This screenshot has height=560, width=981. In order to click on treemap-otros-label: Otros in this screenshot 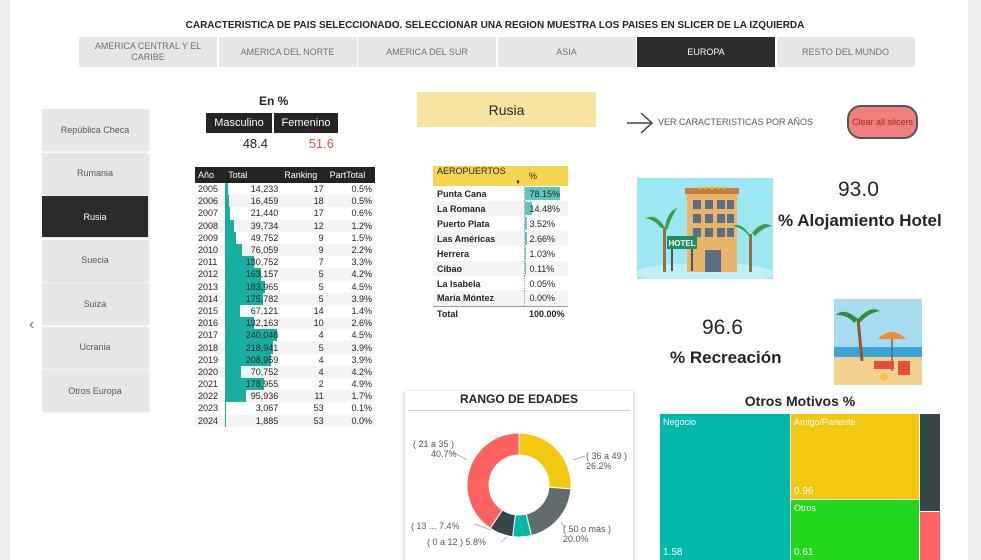, I will do `click(805, 508)`.